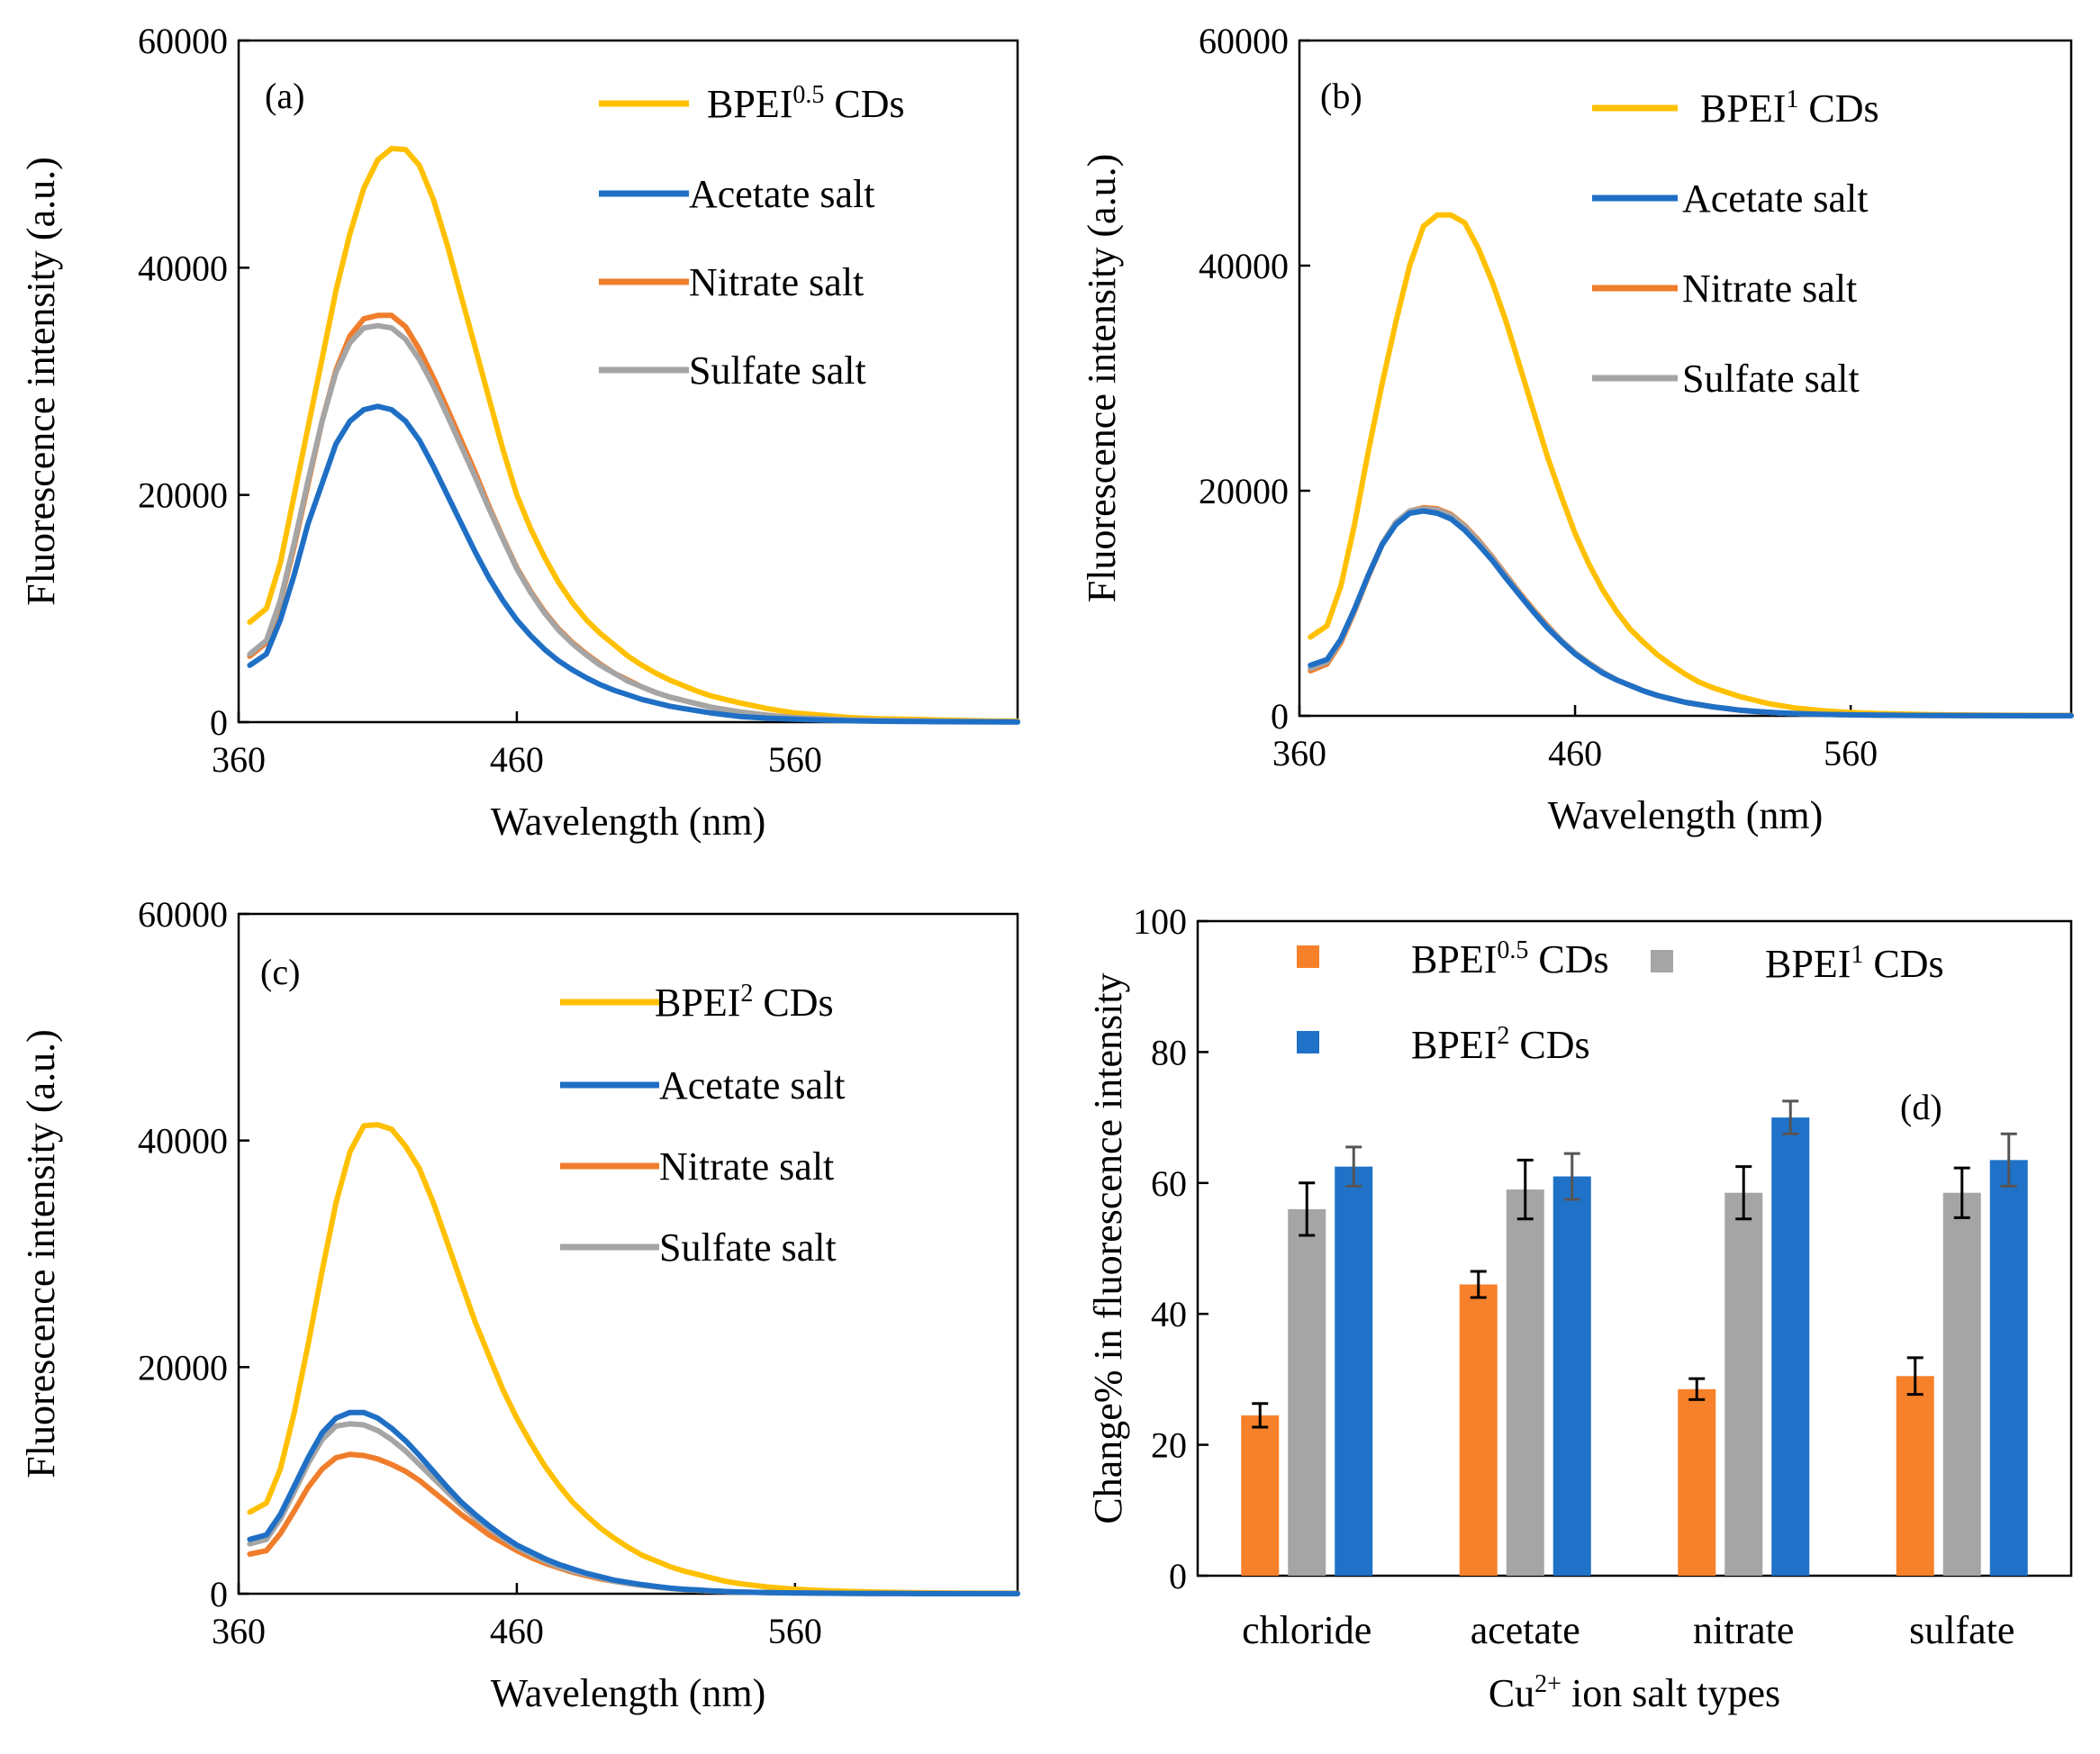 The width and height of the screenshot is (2100, 1754). I want to click on legend-label-1-sup: 1, so click(1792, 99).